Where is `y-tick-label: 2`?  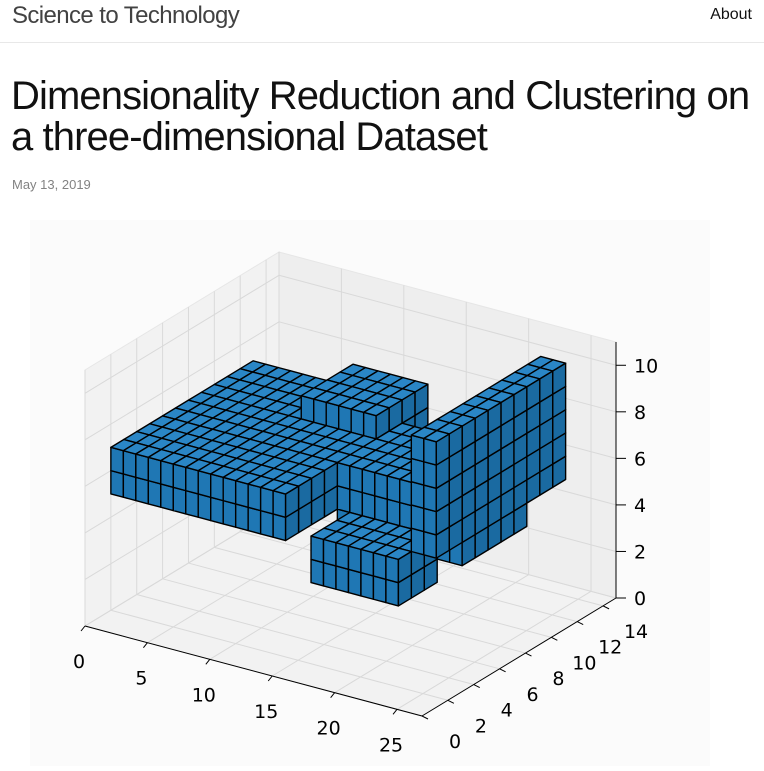 y-tick-label: 2 is located at coordinates (481, 726).